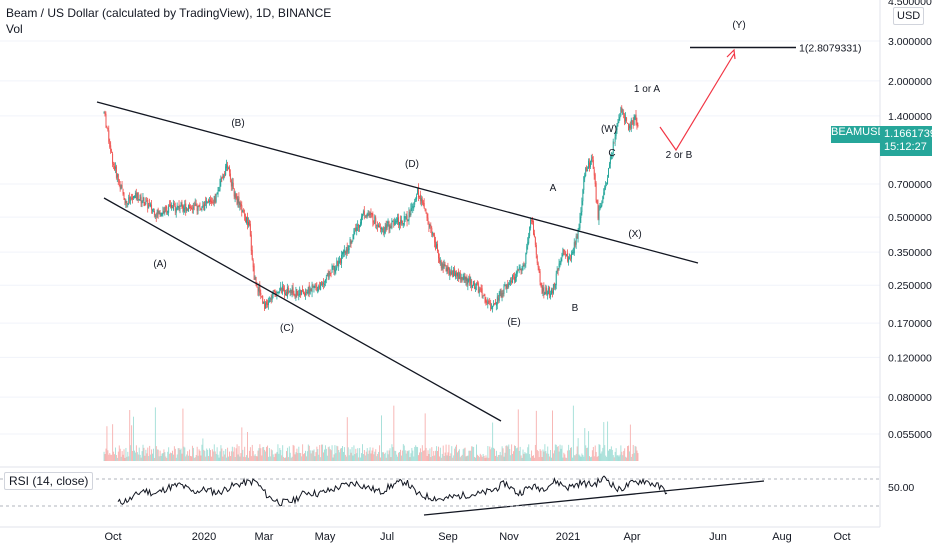  Describe the element at coordinates (371, 433) in the screenshot. I see `volume-bars` at that location.